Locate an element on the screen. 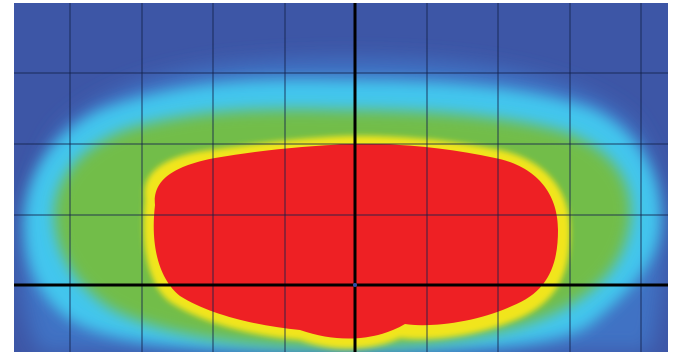  top-margin is located at coordinates (338, 1).